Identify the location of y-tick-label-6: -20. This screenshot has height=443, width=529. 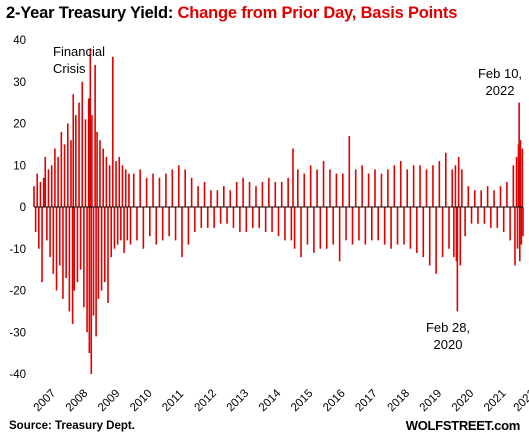
(17, 292).